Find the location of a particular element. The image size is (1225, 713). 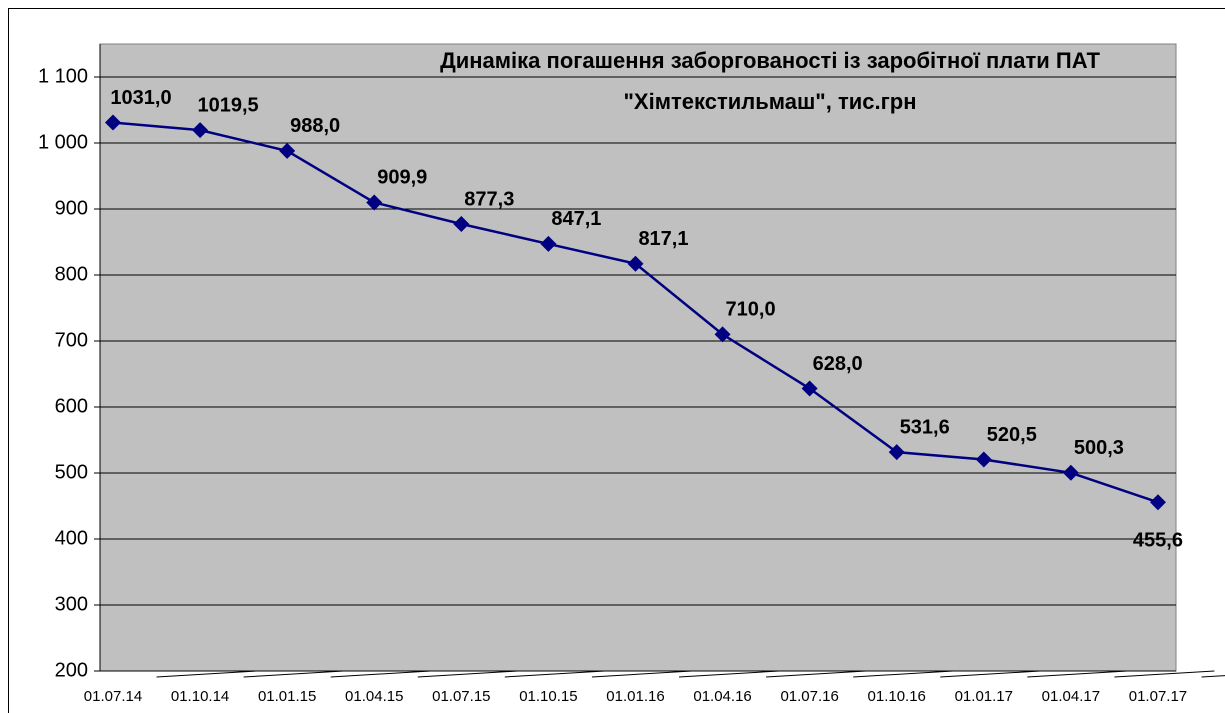

x-tick-label: 01.10.15 is located at coordinates (548, 696).